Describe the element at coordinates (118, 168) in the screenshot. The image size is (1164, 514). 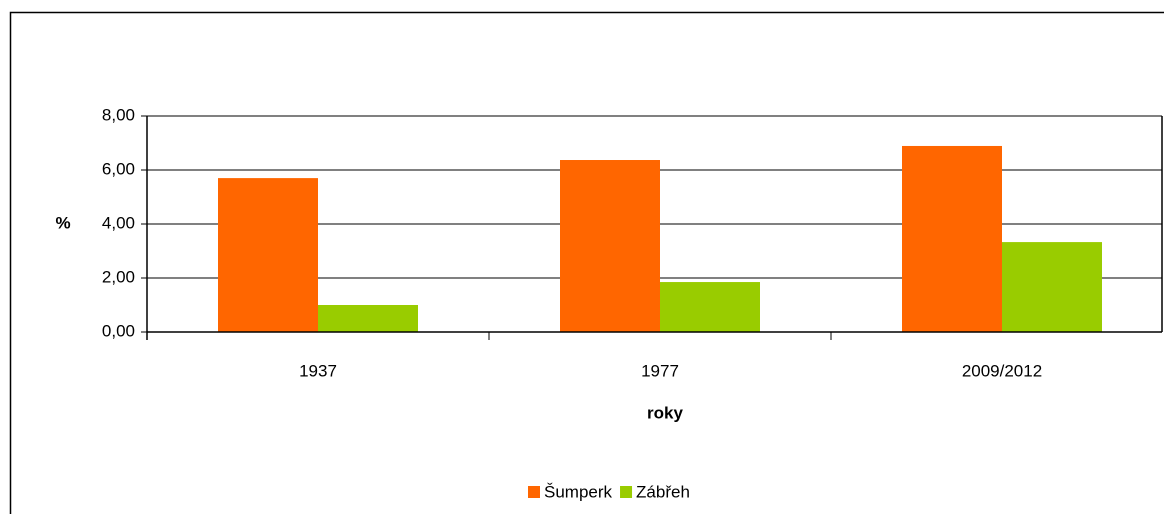
I see `y-tick-label: 6,00` at that location.